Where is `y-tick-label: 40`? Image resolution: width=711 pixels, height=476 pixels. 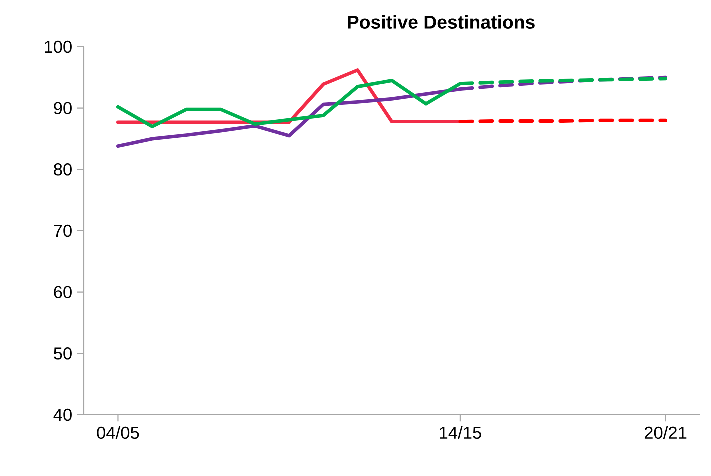 y-tick-label: 40 is located at coordinates (63, 415).